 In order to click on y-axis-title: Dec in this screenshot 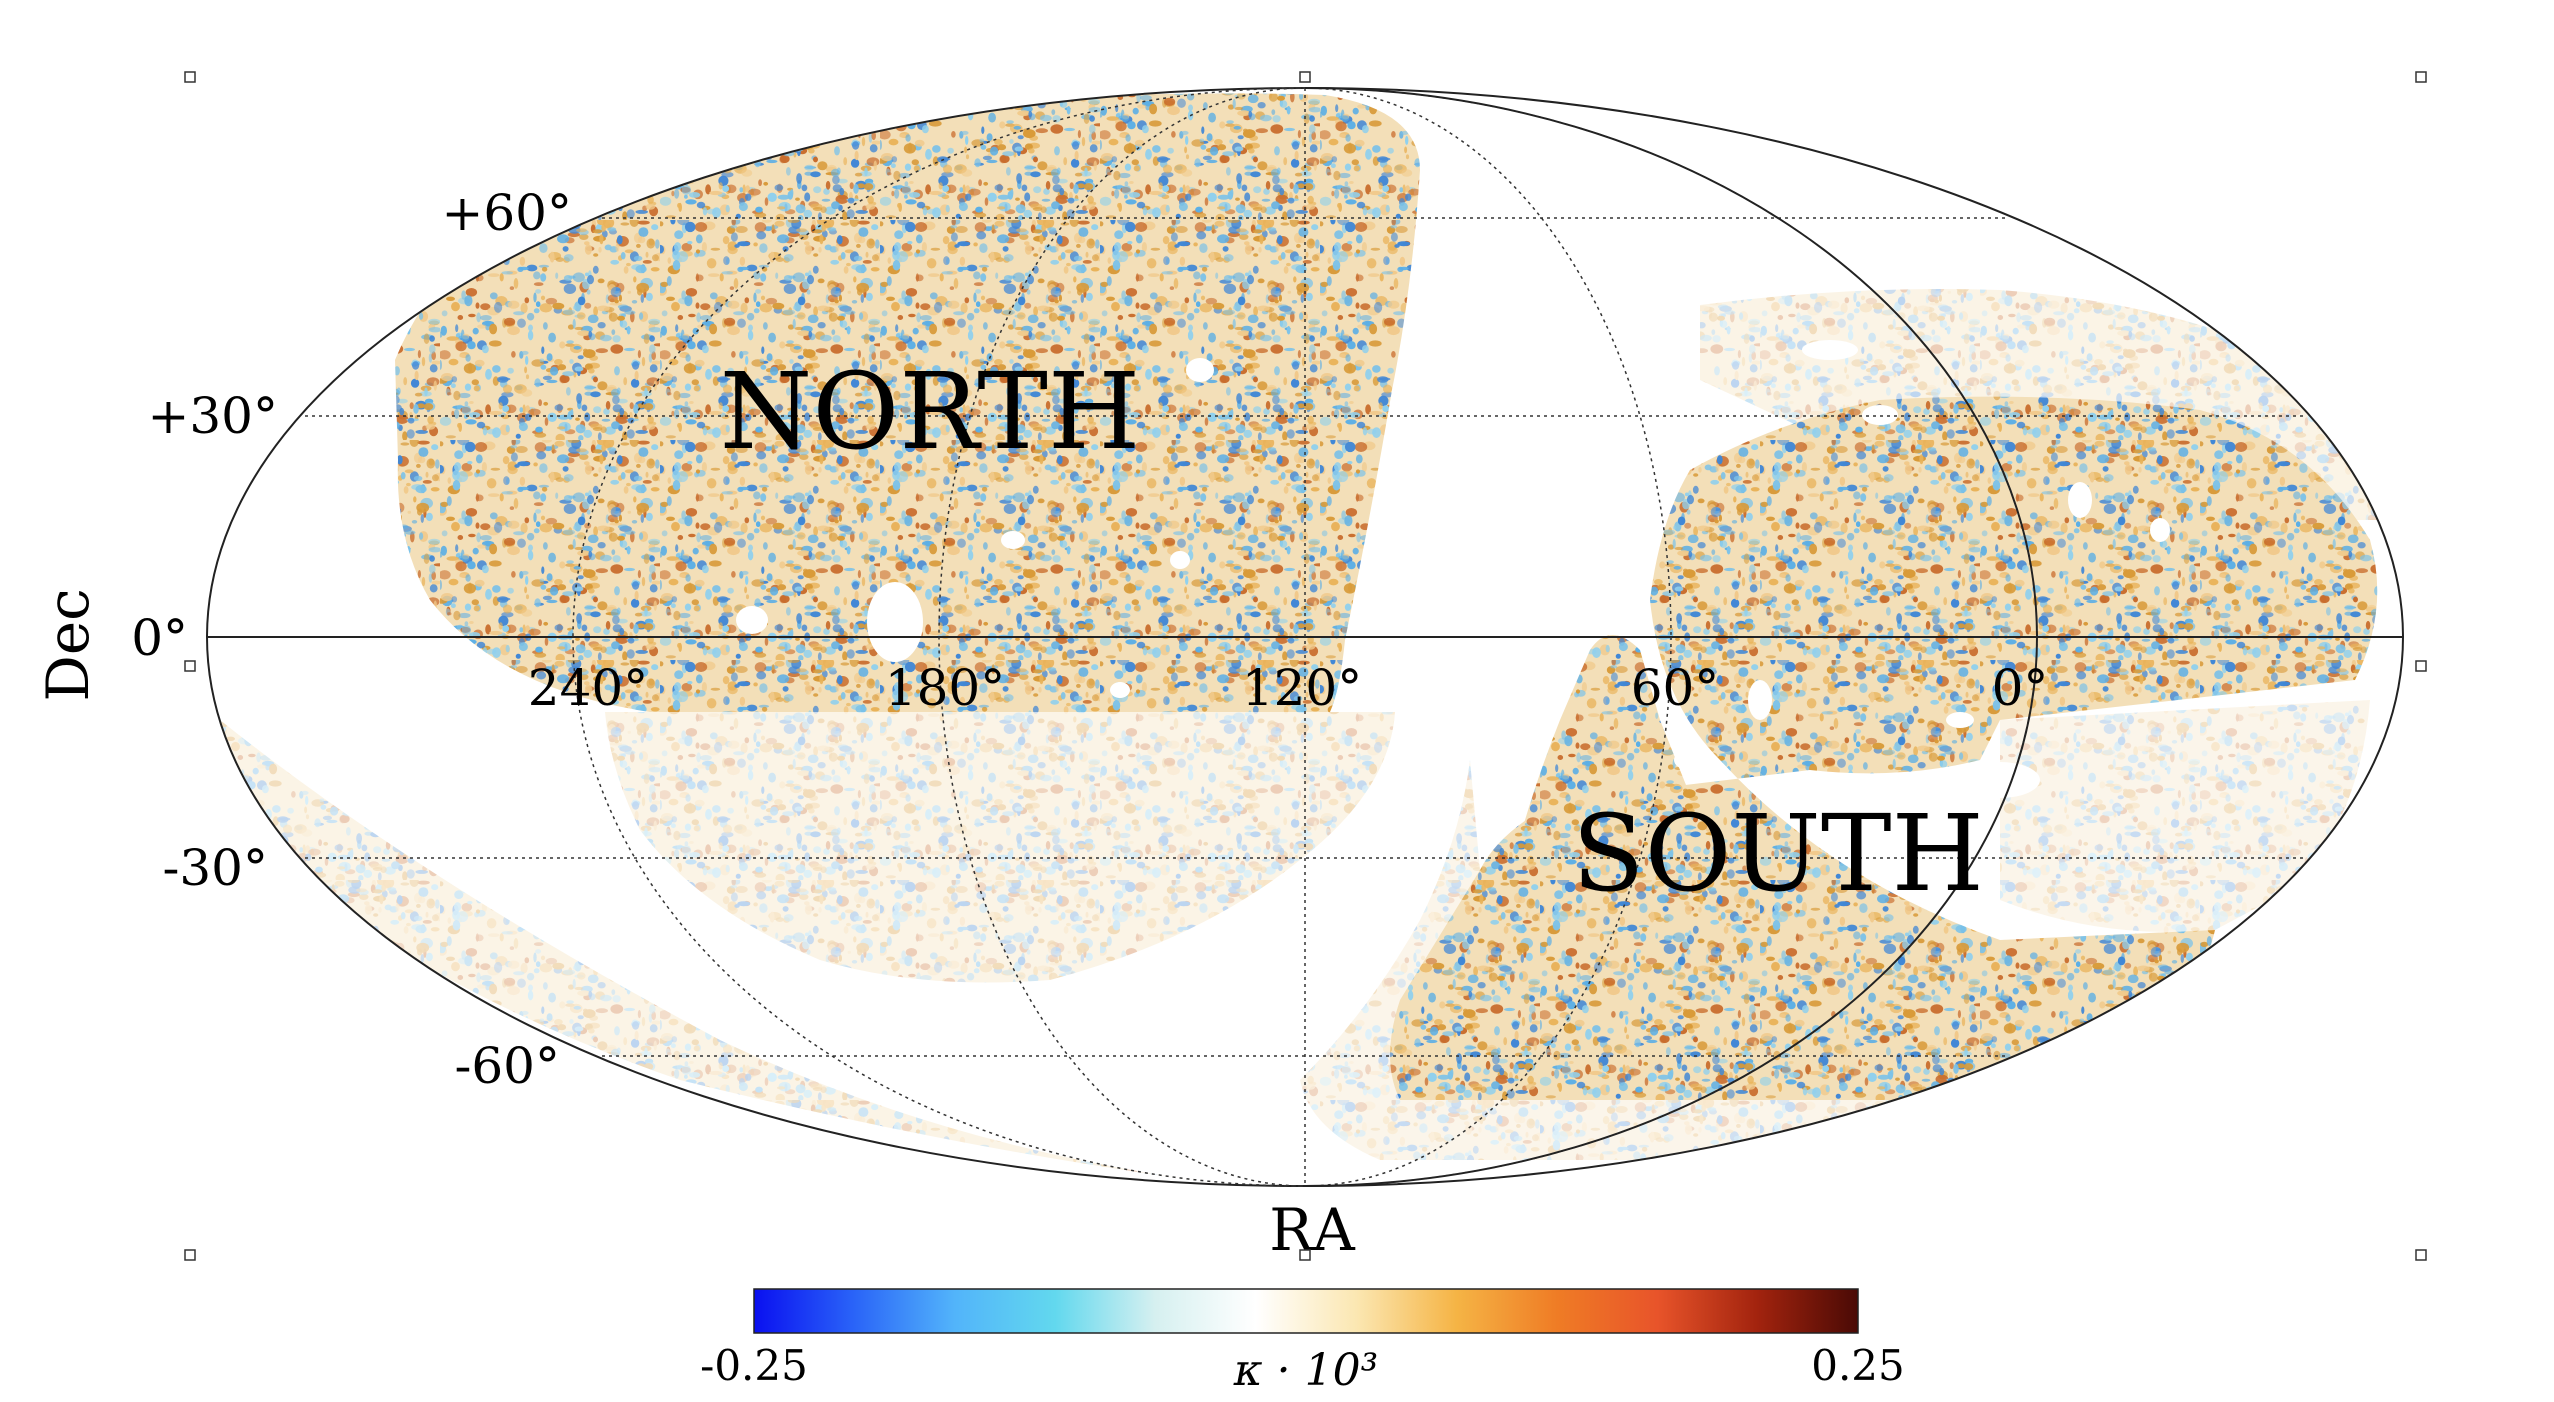, I will do `click(68, 644)`.